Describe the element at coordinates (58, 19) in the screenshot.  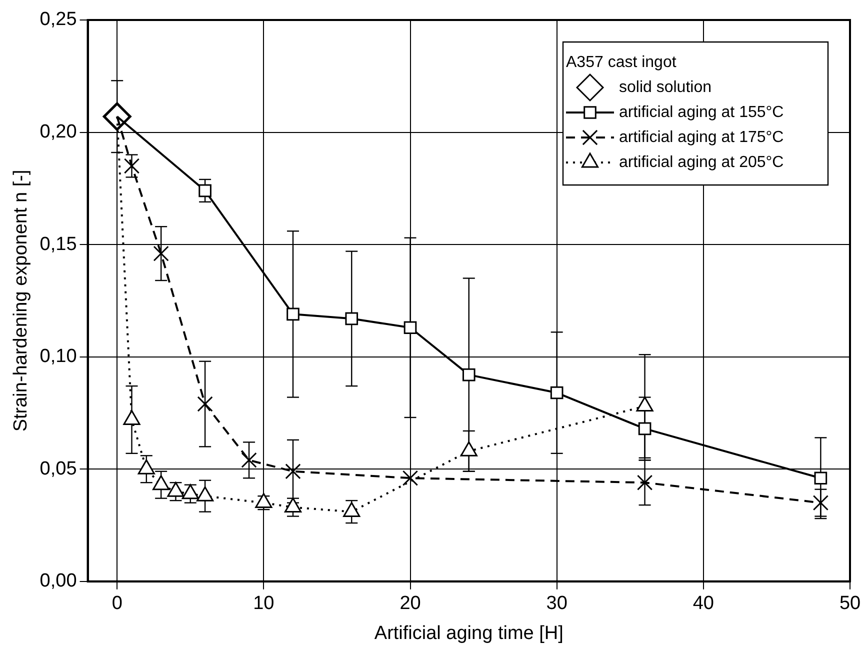
I see `y-tick-label: 0,25` at that location.